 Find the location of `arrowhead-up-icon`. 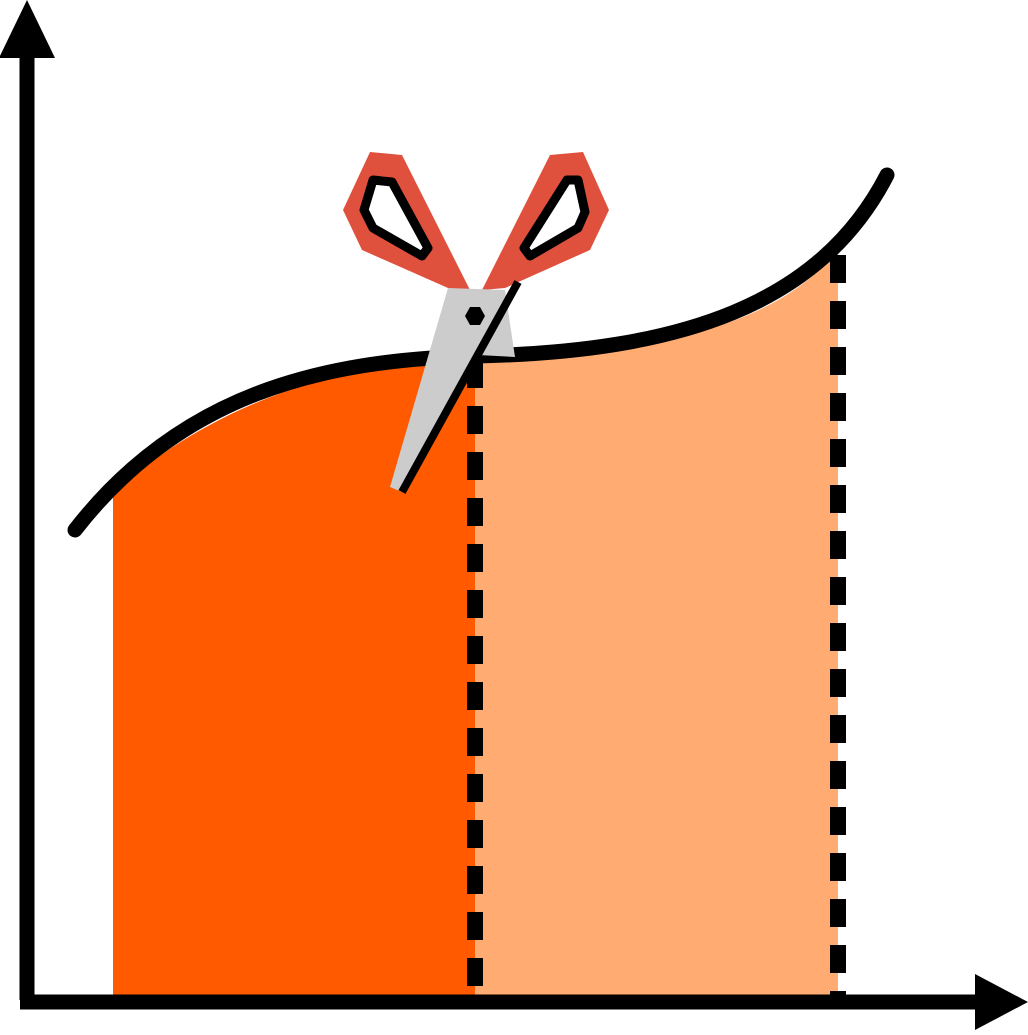

arrowhead-up-icon is located at coordinates (27, 29).